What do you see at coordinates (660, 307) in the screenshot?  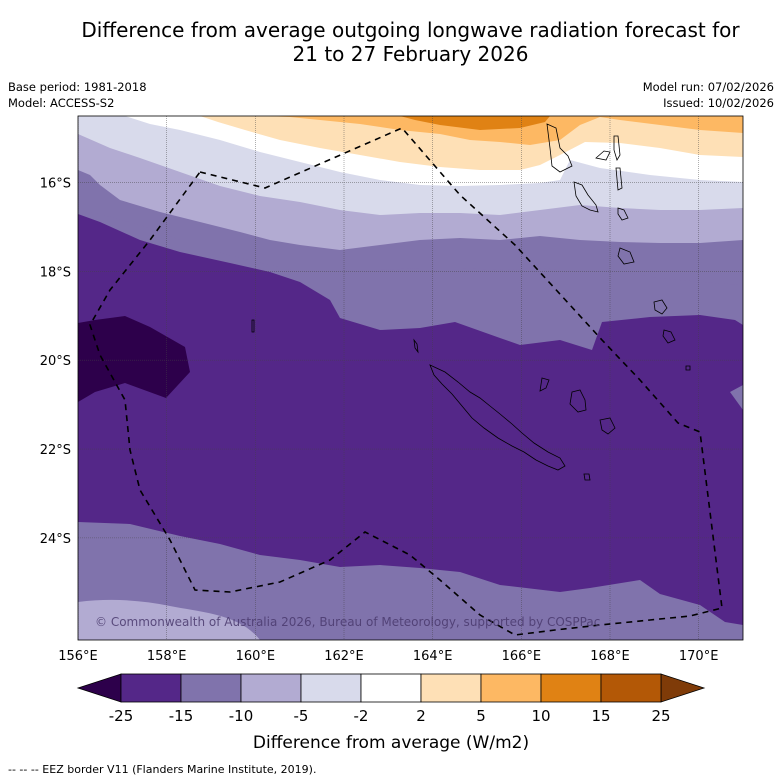 I see `coast-vanuatu-tanna` at bounding box center [660, 307].